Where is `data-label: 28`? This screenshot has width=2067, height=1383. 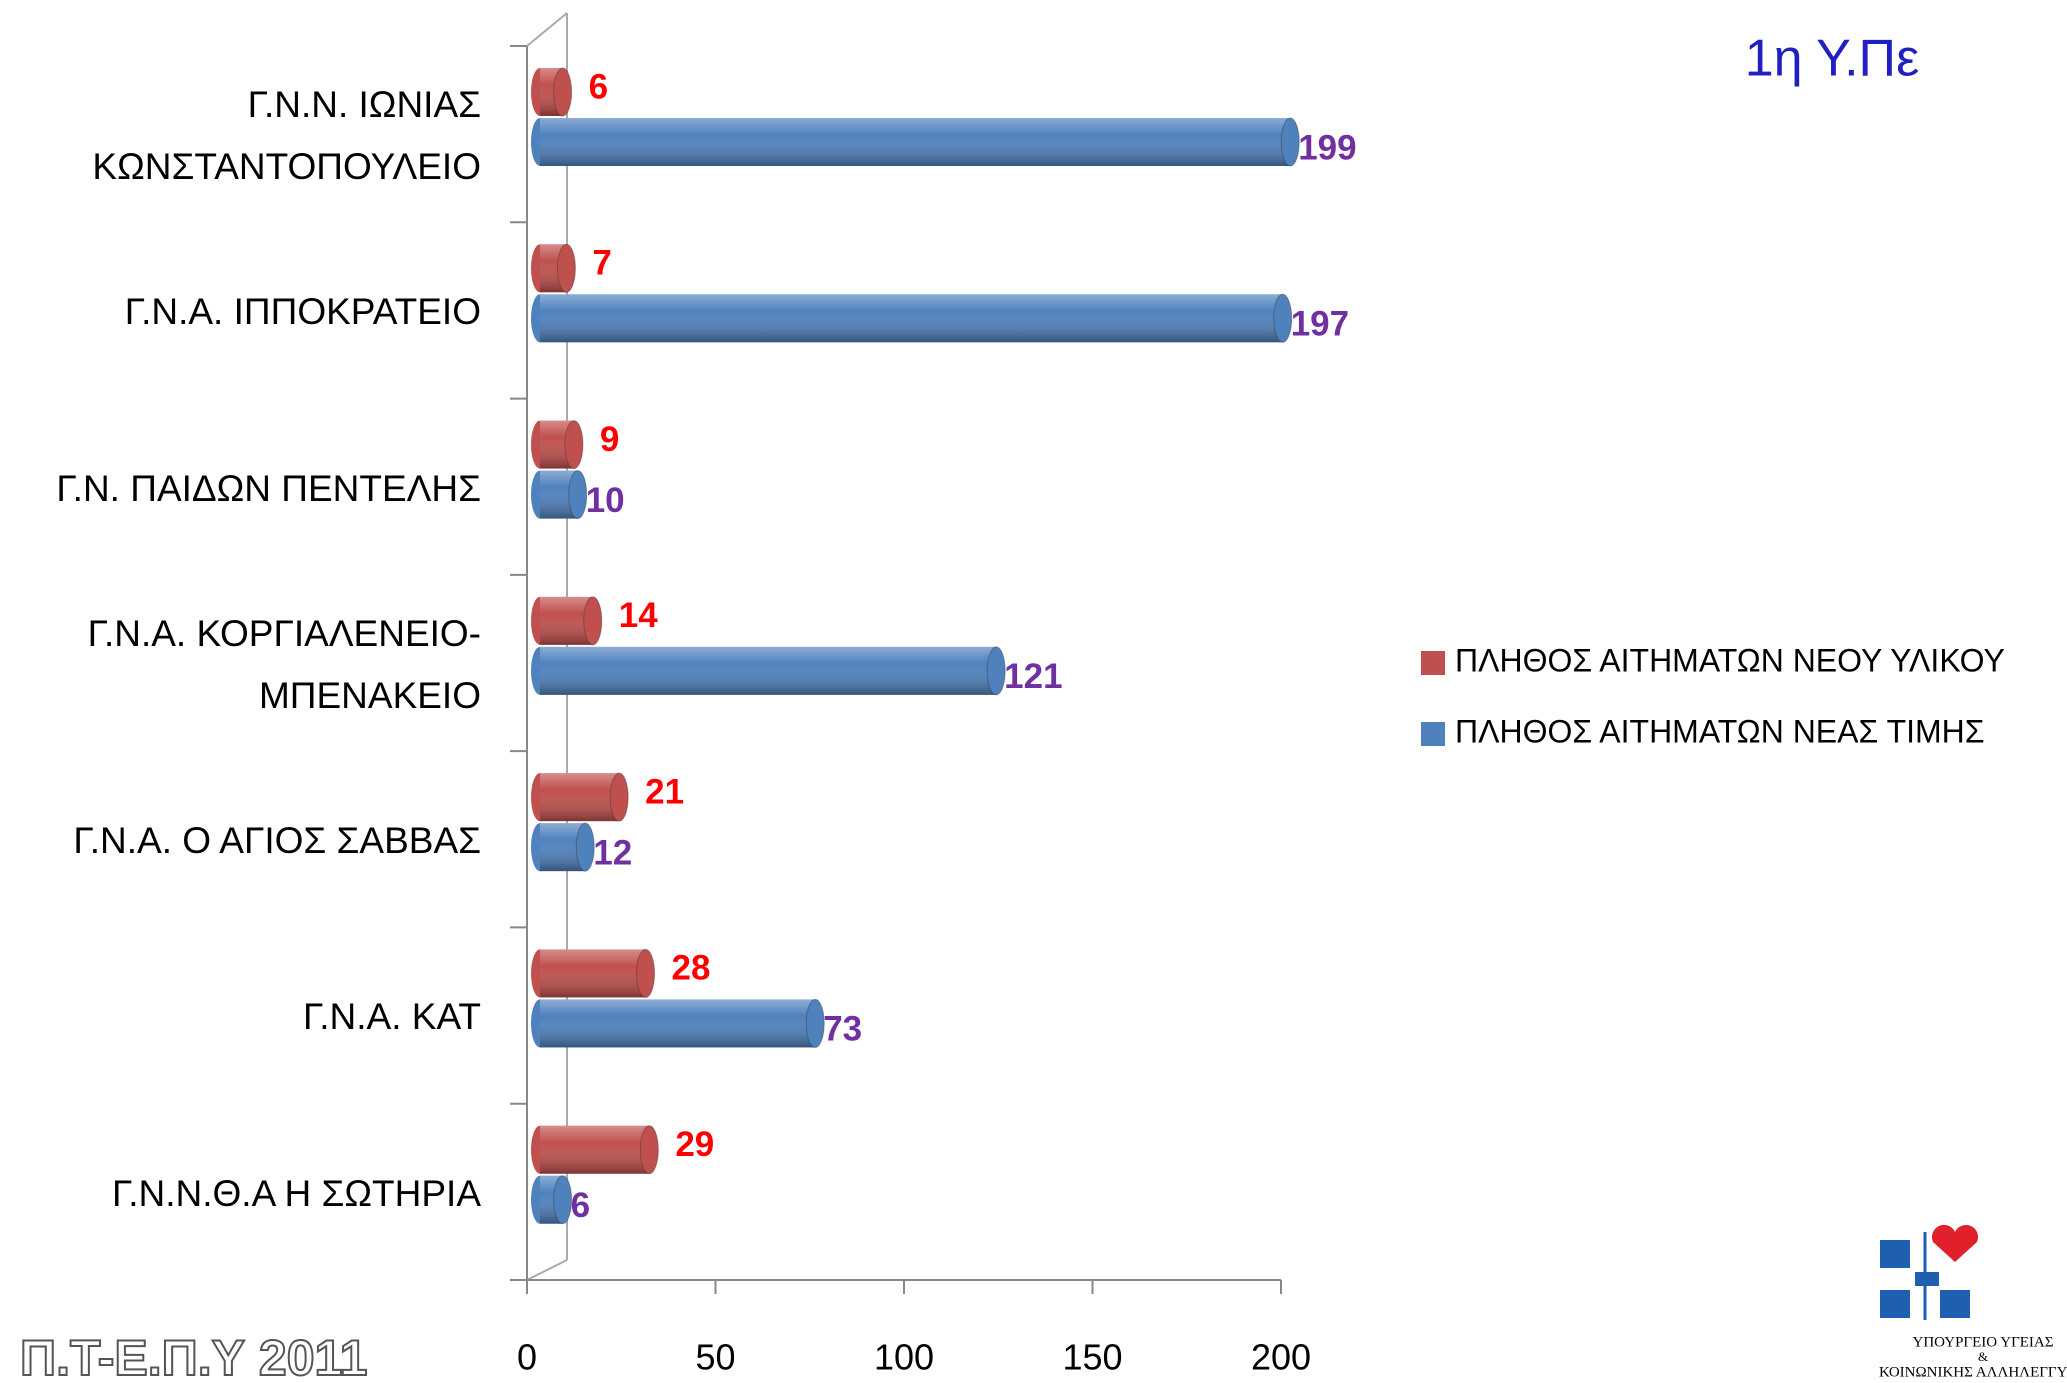 data-label: 28 is located at coordinates (691, 968).